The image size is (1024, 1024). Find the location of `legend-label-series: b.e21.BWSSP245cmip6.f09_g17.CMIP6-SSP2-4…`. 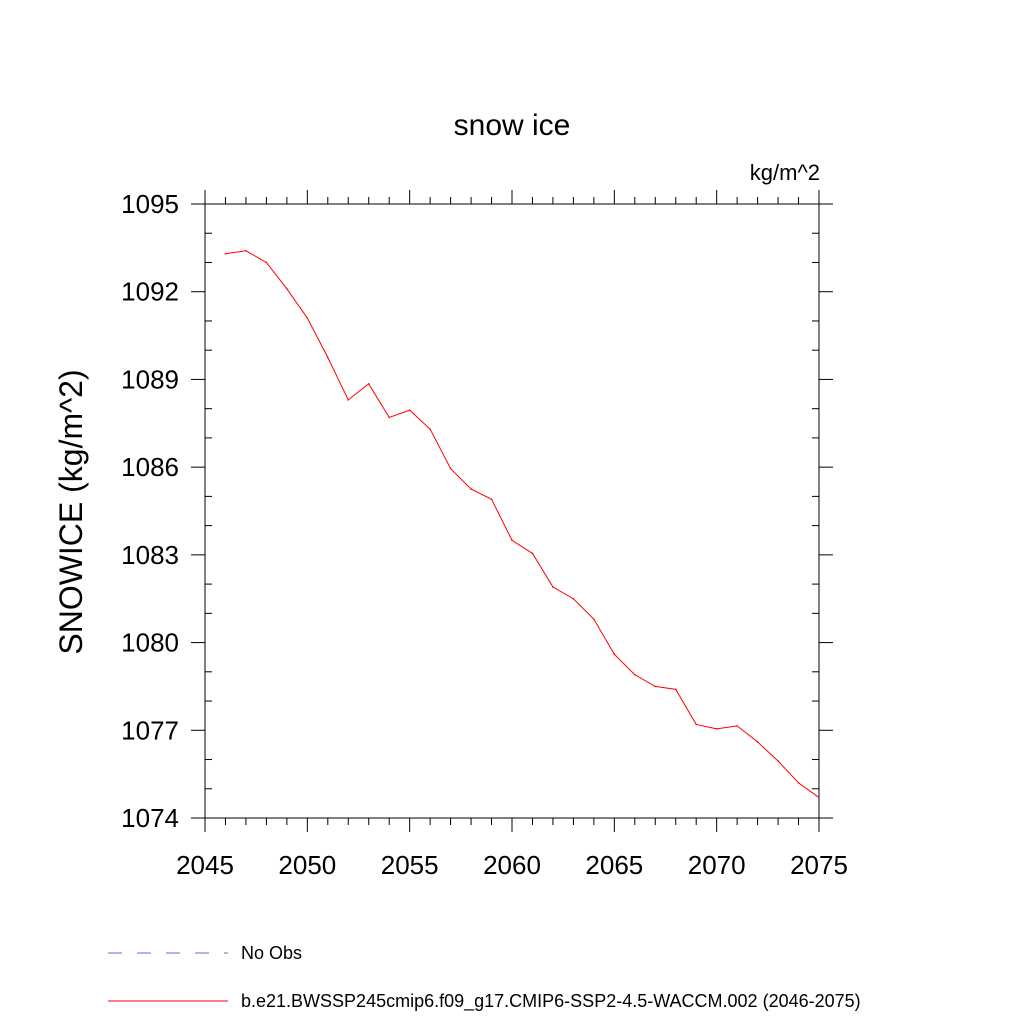

legend-label-series: b.e21.BWSSP245cmip6.f09_g17.CMIP6-SSP2-4… is located at coordinates (551, 1001).